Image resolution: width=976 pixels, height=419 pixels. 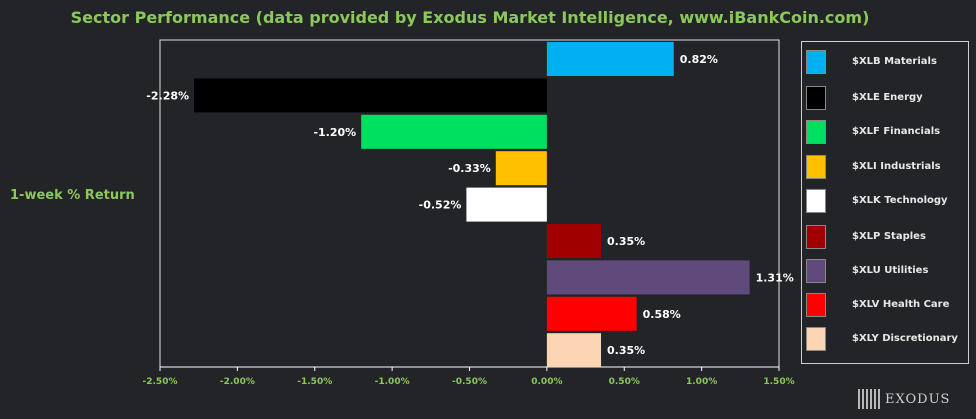 What do you see at coordinates (469, 168) in the screenshot?
I see `data-label: -0.33%` at bounding box center [469, 168].